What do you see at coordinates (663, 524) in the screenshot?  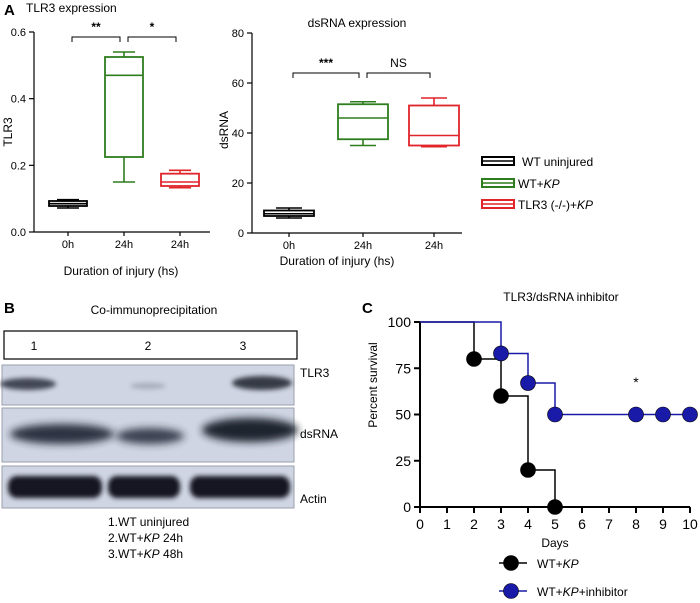 I see `x-tick-label: 9` at bounding box center [663, 524].